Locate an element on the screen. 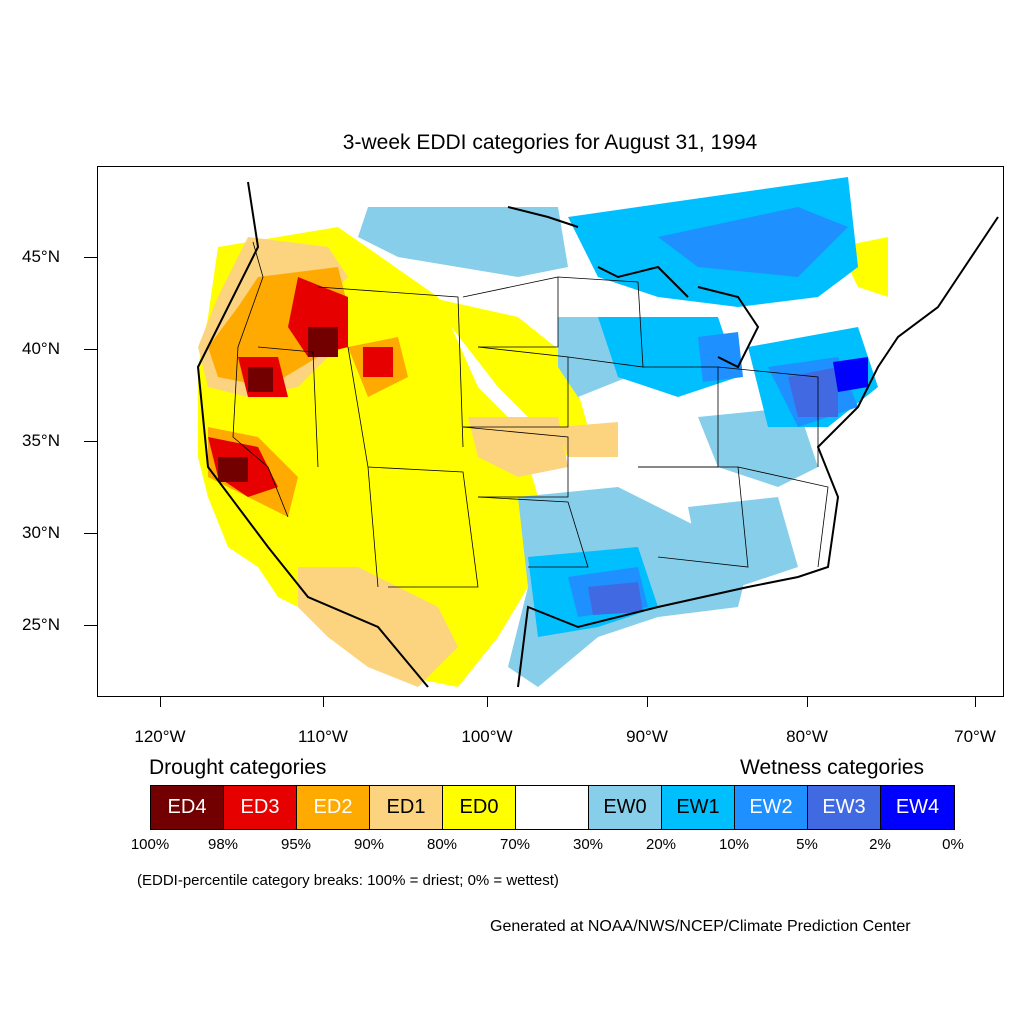  percentile-label: 2% is located at coordinates (880, 844).